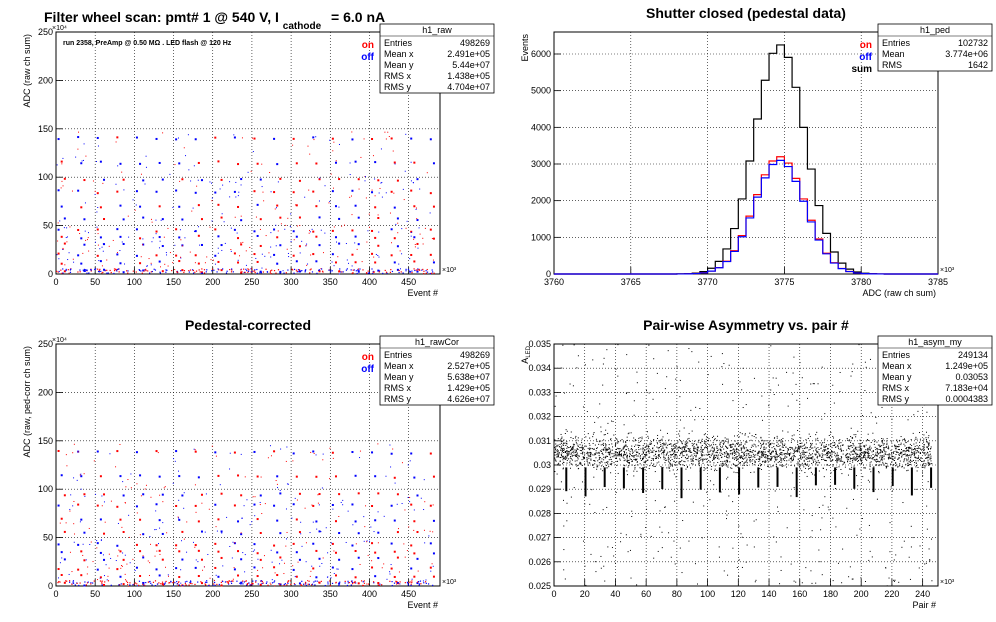 The width and height of the screenshot is (996, 622). Describe the element at coordinates (399, 54) in the screenshot. I see `stats-label: Mean x` at that location.